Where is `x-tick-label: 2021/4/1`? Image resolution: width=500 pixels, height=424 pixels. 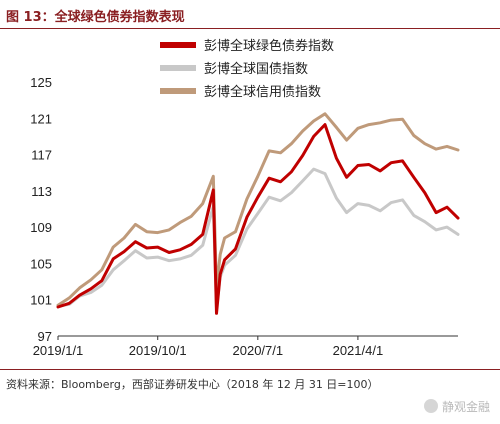
x-tick-label: 2021/4/1 is located at coordinates (358, 350).